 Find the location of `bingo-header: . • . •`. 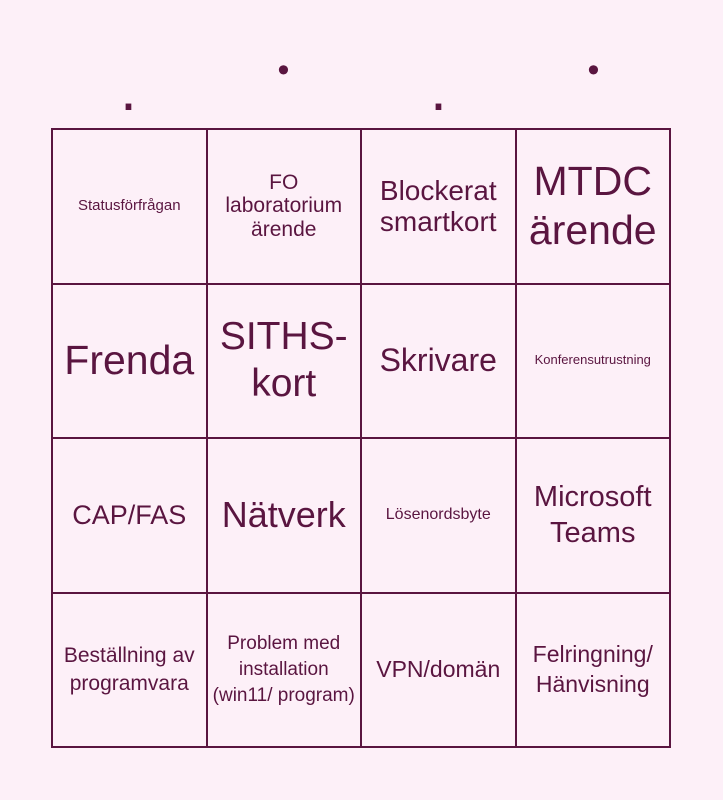

bingo-header: . • . • is located at coordinates (361, 89).